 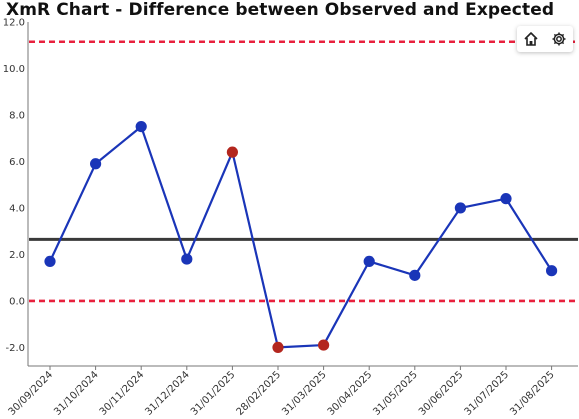 I want to click on y-tick-label: 8.0, so click(x=17, y=115).